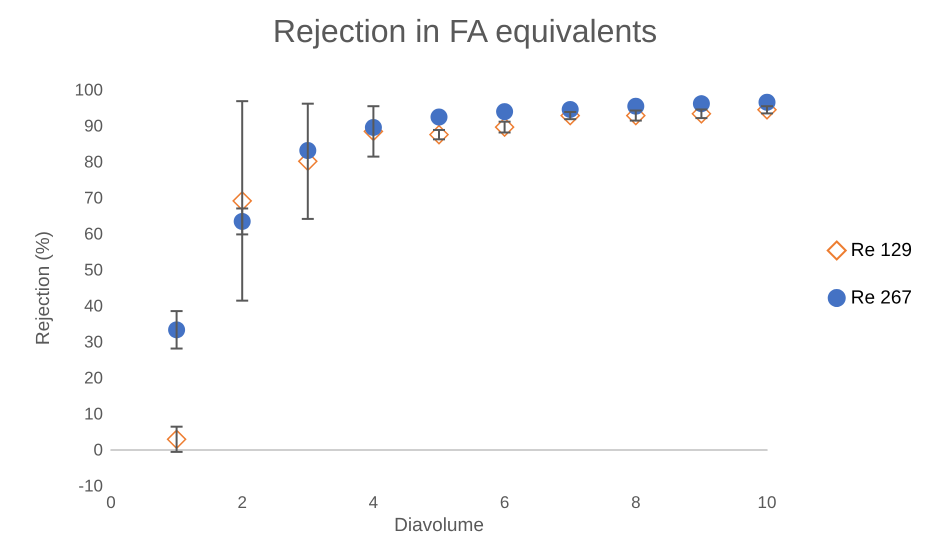 The image size is (930, 548). Describe the element at coordinates (43, 288) in the screenshot. I see `y-axis-title: Rejection (%)` at that location.